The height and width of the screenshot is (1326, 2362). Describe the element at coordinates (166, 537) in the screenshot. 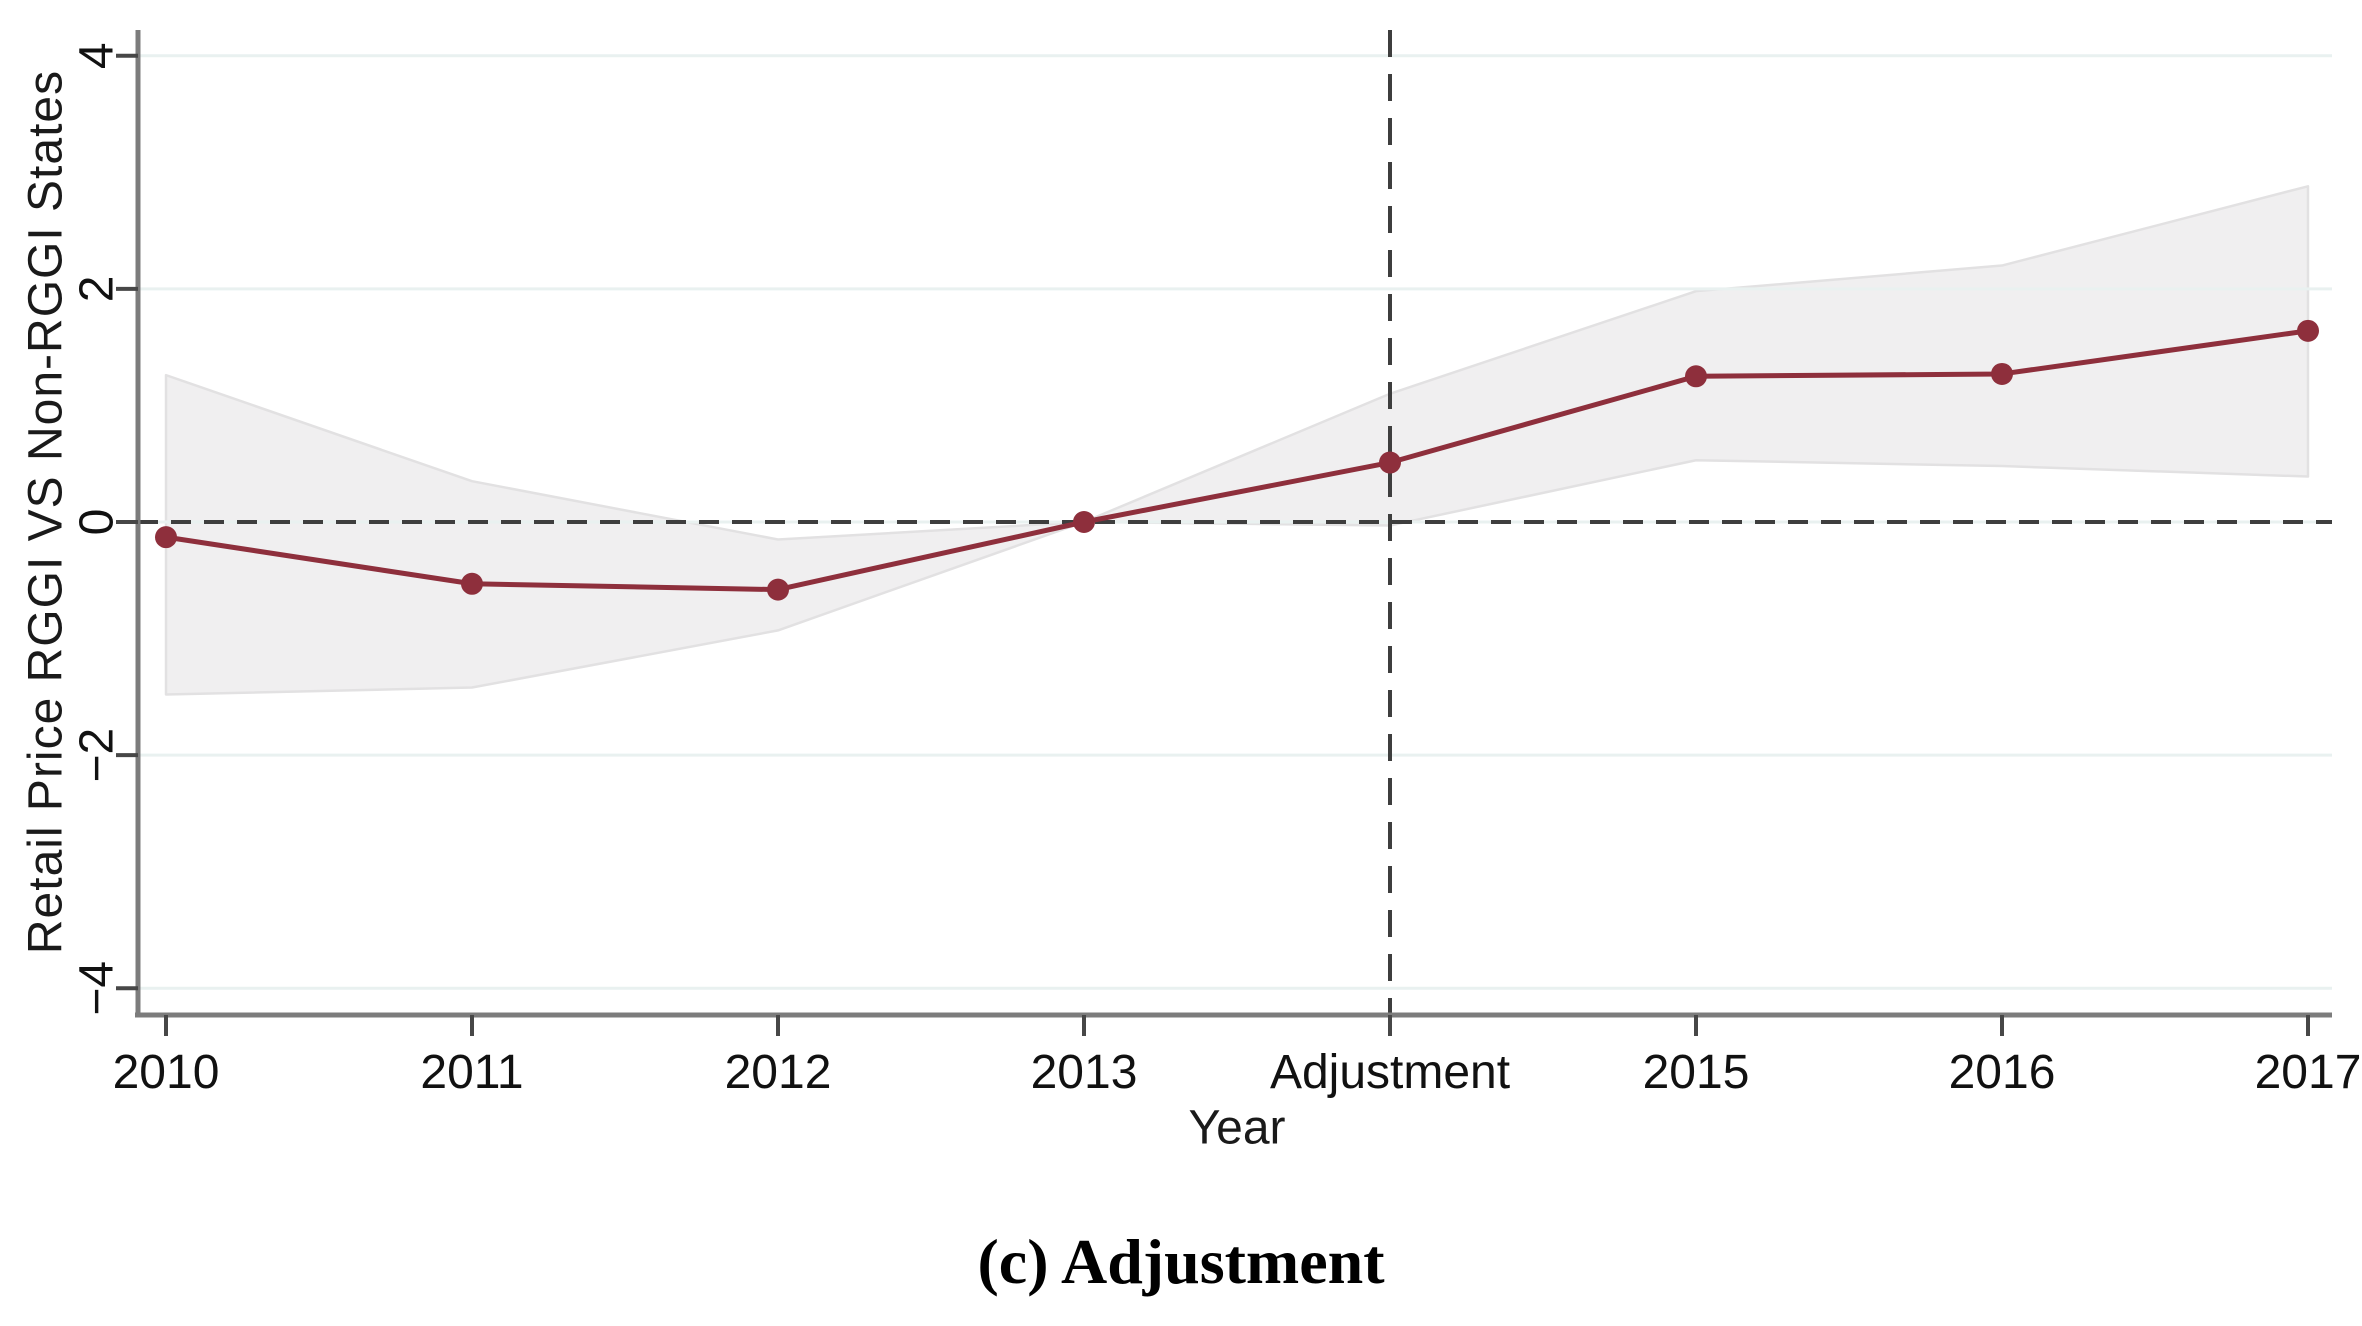

I see `data-point-2010` at that location.